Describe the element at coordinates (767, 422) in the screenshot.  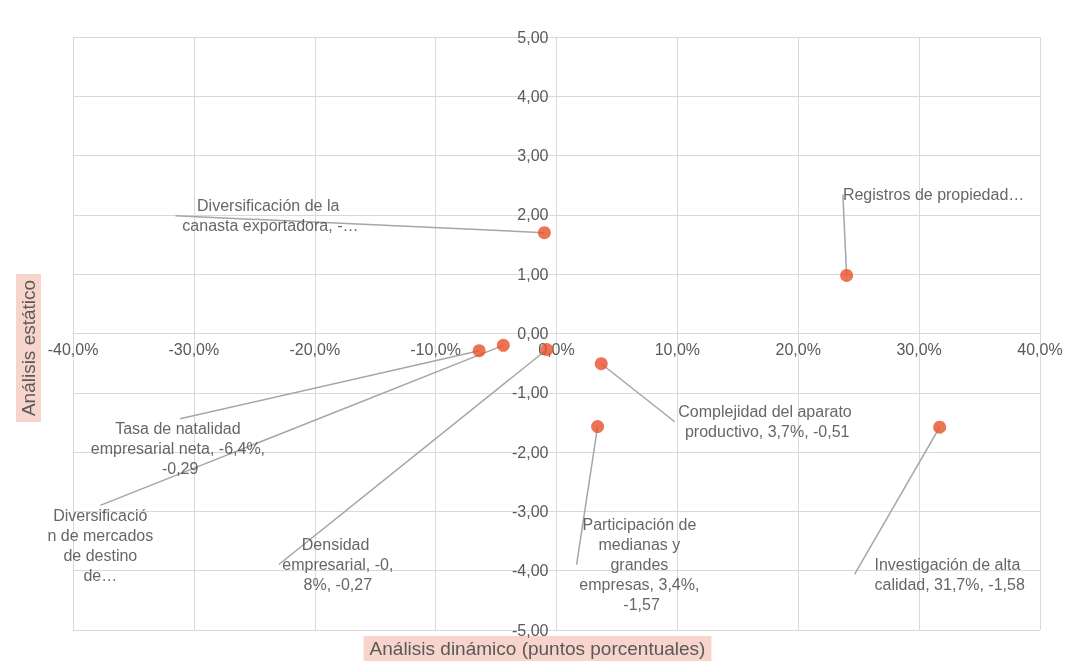
I see `annotation: Complejidad del aparato productivo, 3,7%, -0,51` at that location.